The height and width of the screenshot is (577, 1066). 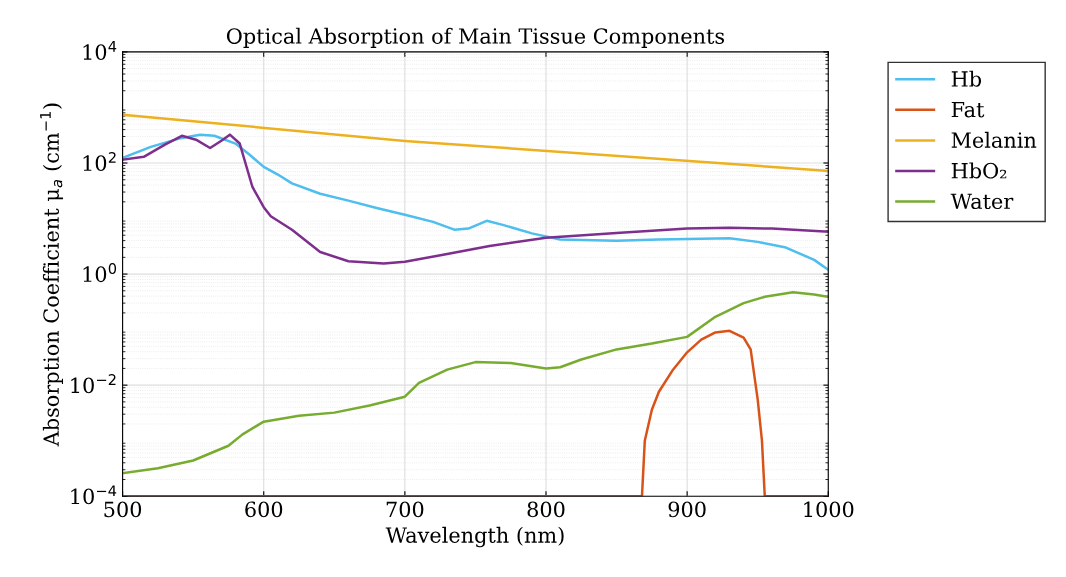 I want to click on chart-title: Optical Absorption of Main Tissue Components, so click(x=475, y=37).